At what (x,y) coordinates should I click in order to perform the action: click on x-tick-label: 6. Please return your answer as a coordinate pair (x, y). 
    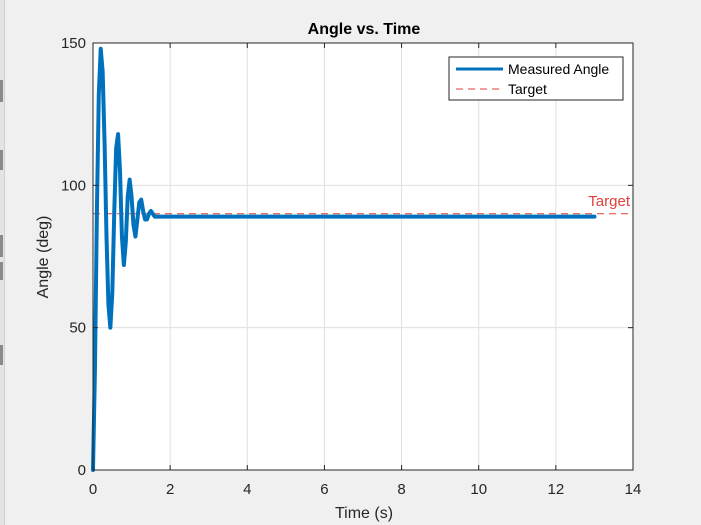
    Looking at the image, I should click on (324, 489).